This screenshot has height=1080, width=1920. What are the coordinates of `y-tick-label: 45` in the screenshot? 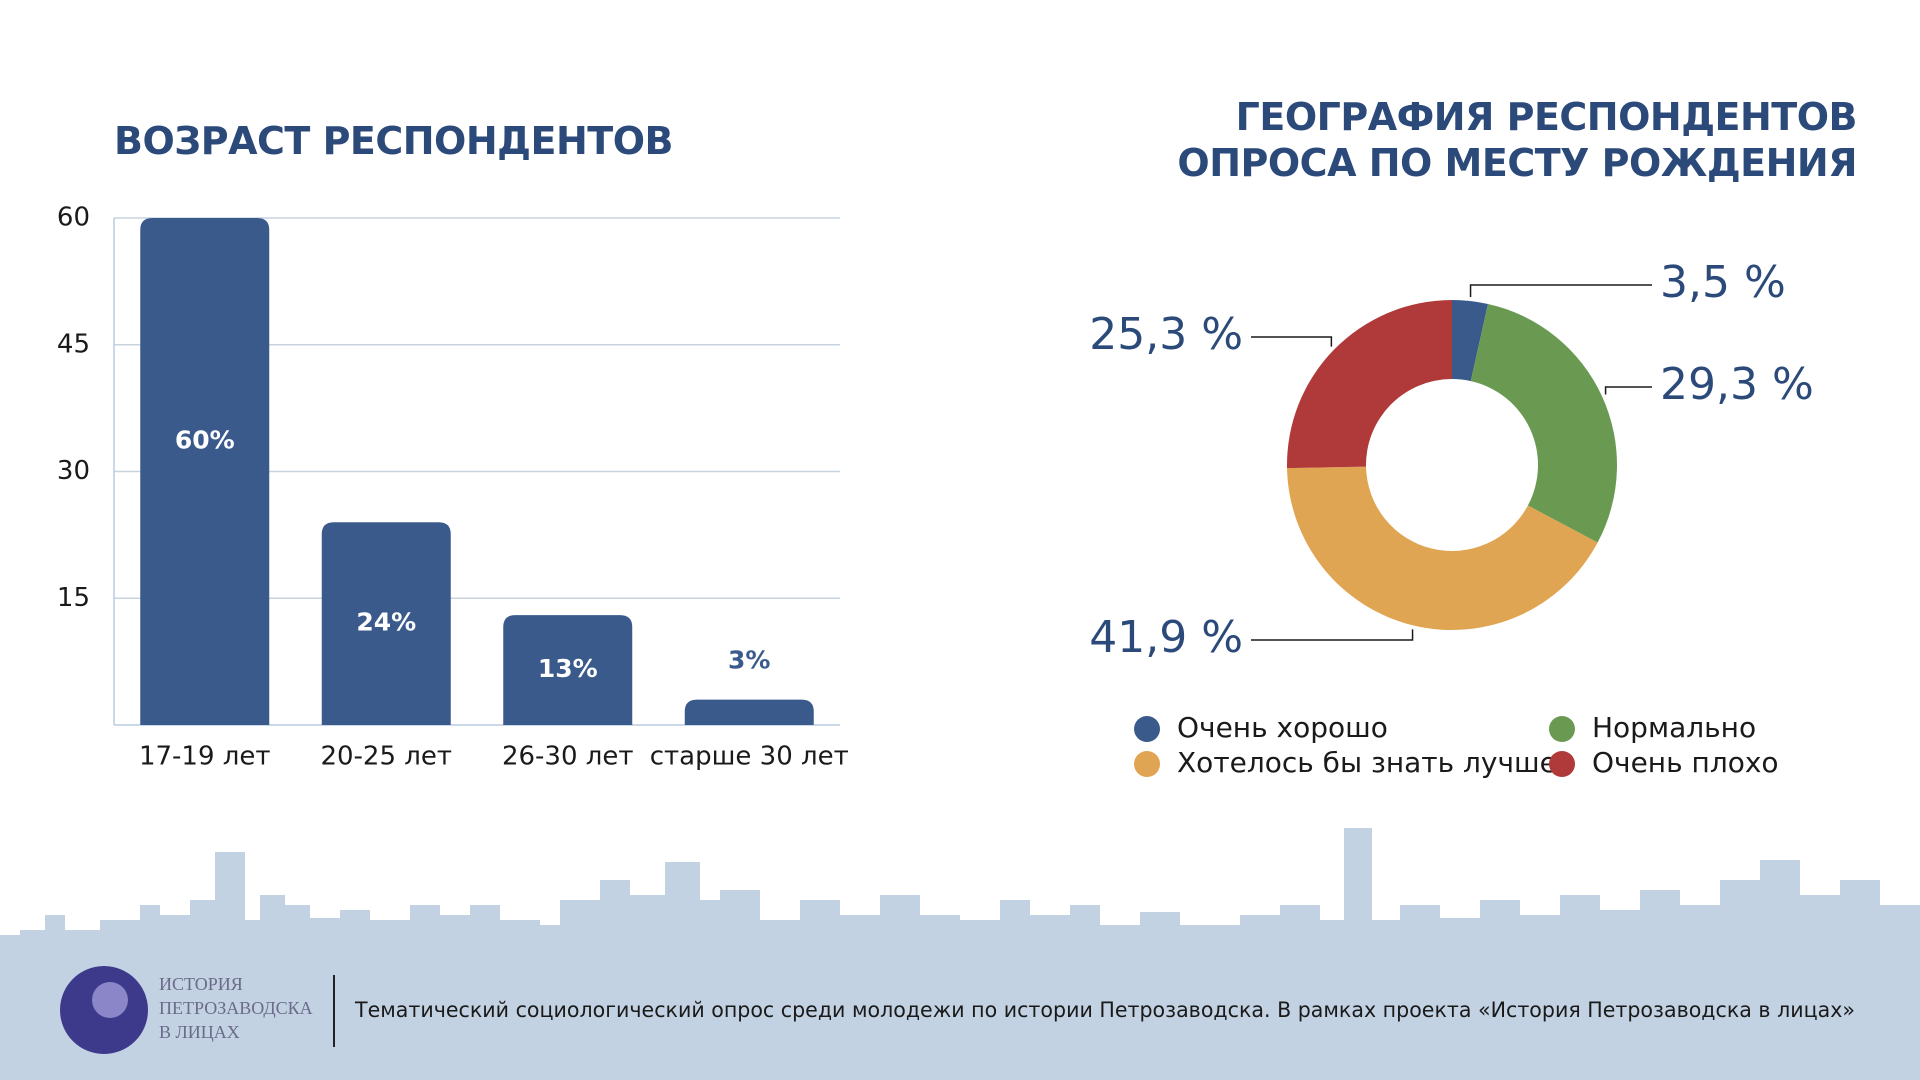 It's located at (73, 344).